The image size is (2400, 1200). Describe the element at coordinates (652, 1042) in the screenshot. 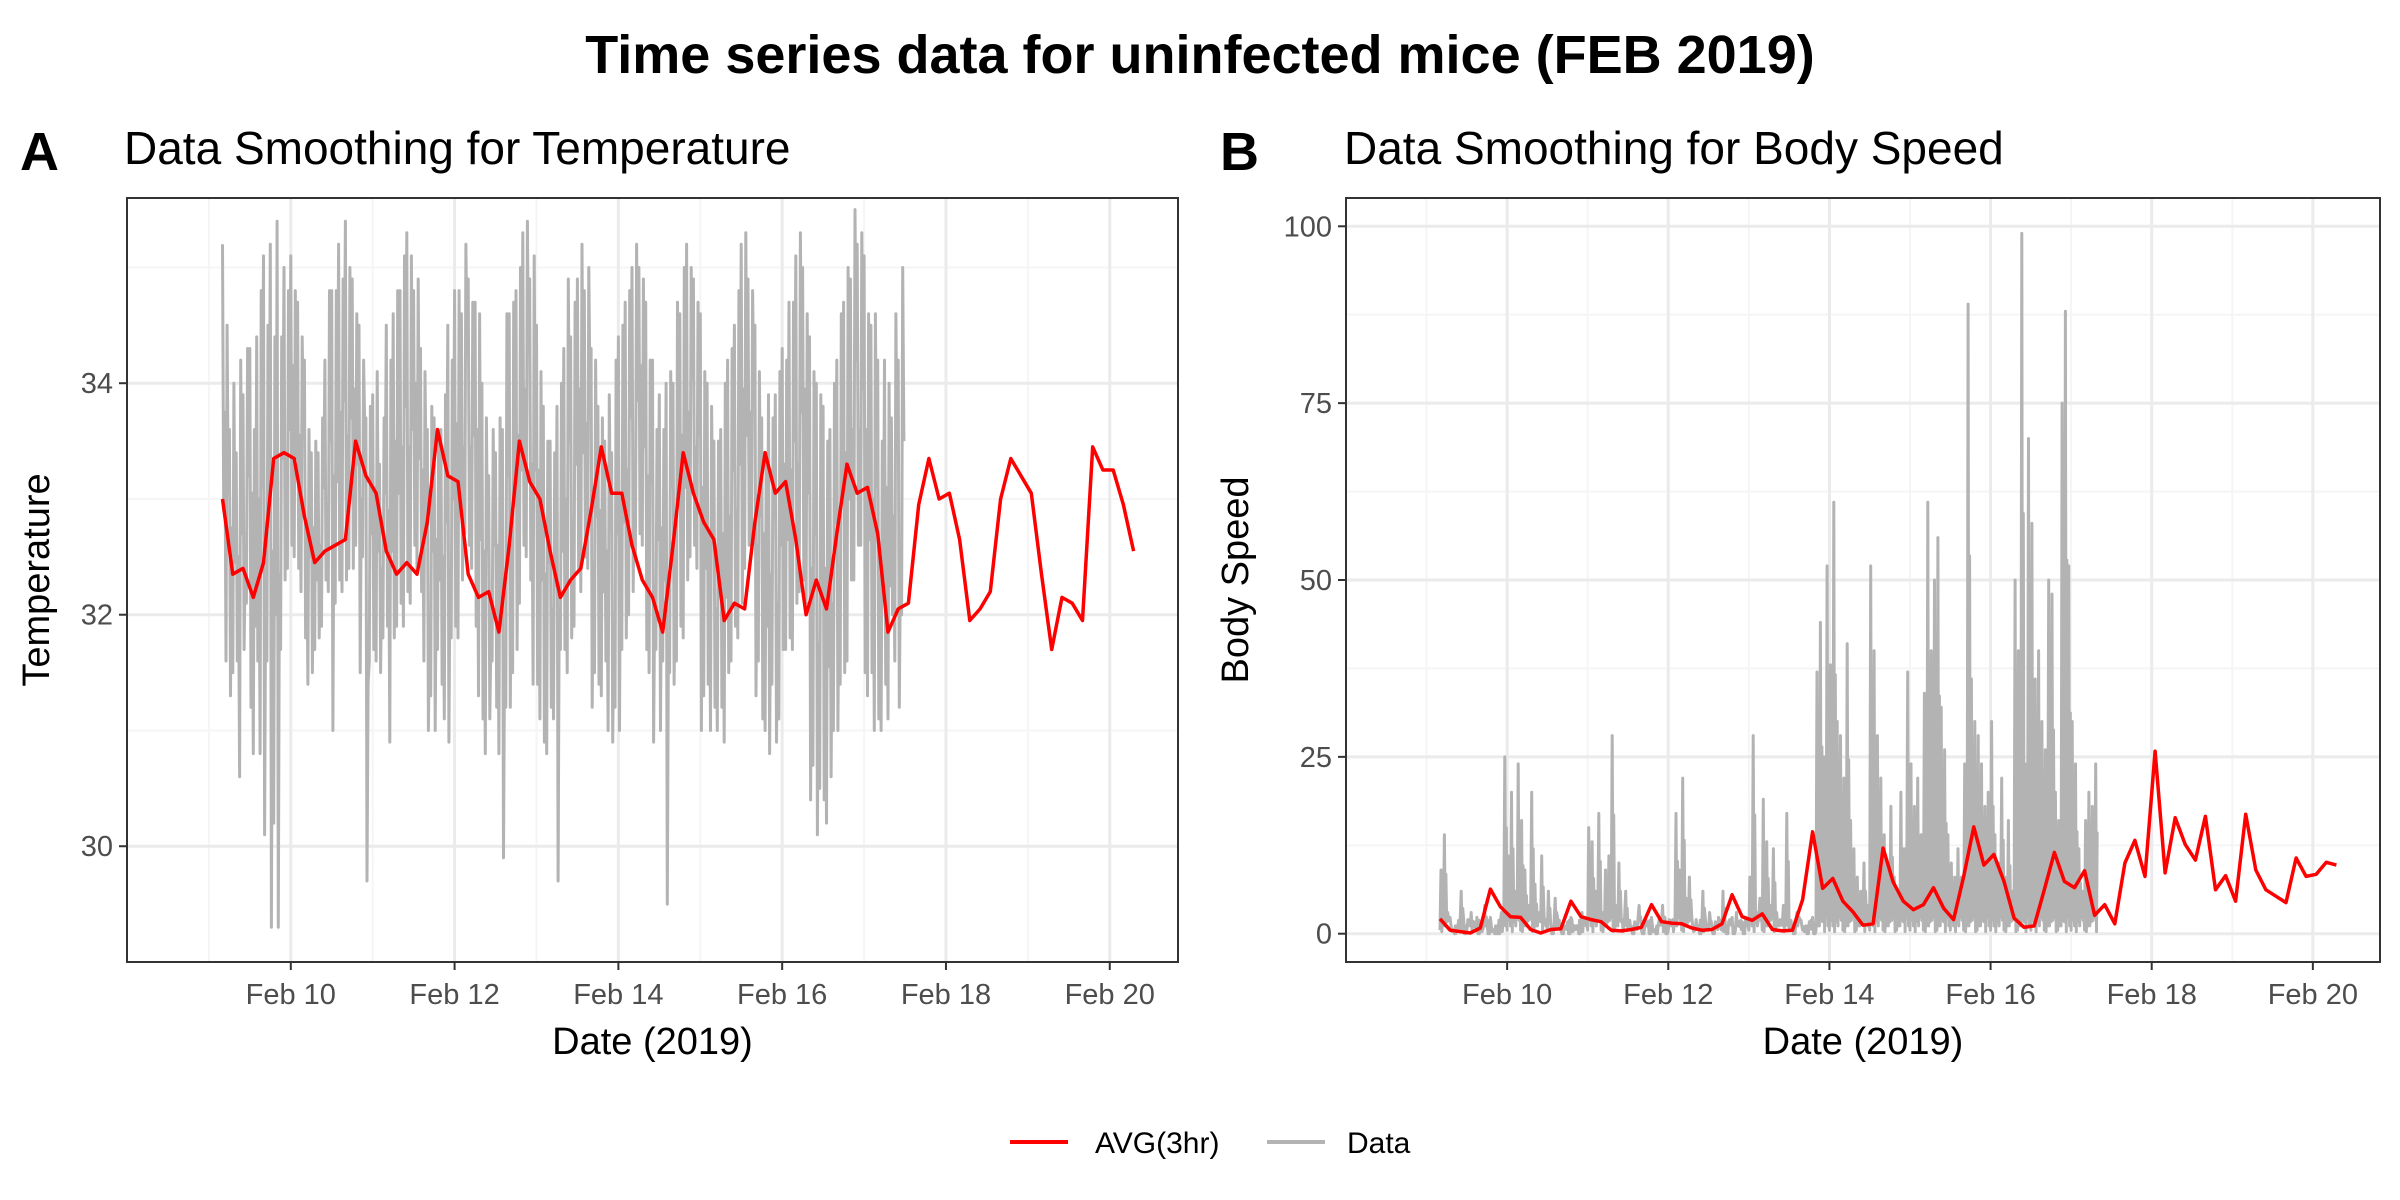

I see `panel-a-xlabel: Date (2019)` at that location.